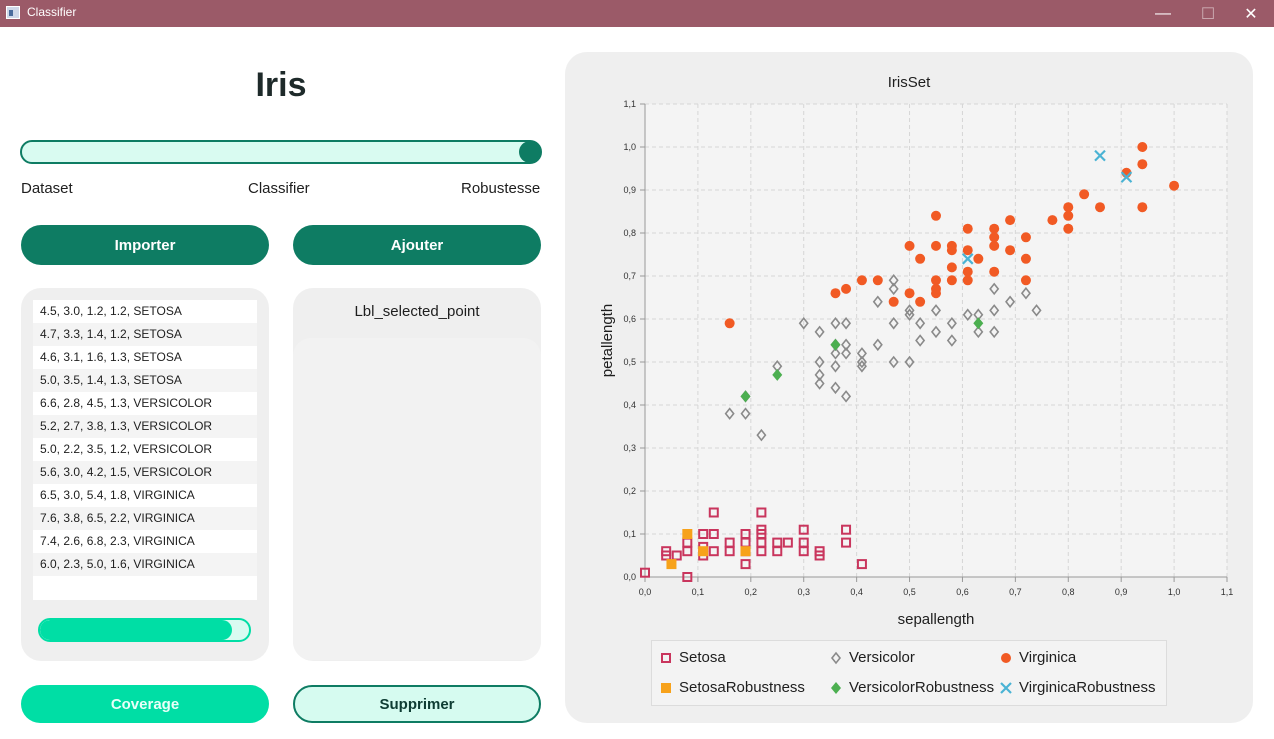 Image resolution: width=1274 pixels, height=739 pixels. Describe the element at coordinates (145, 518) in the screenshot. I see `list-item: 7.6, 3.8, 6.5, 2.2, VIRGINICA` at that location.